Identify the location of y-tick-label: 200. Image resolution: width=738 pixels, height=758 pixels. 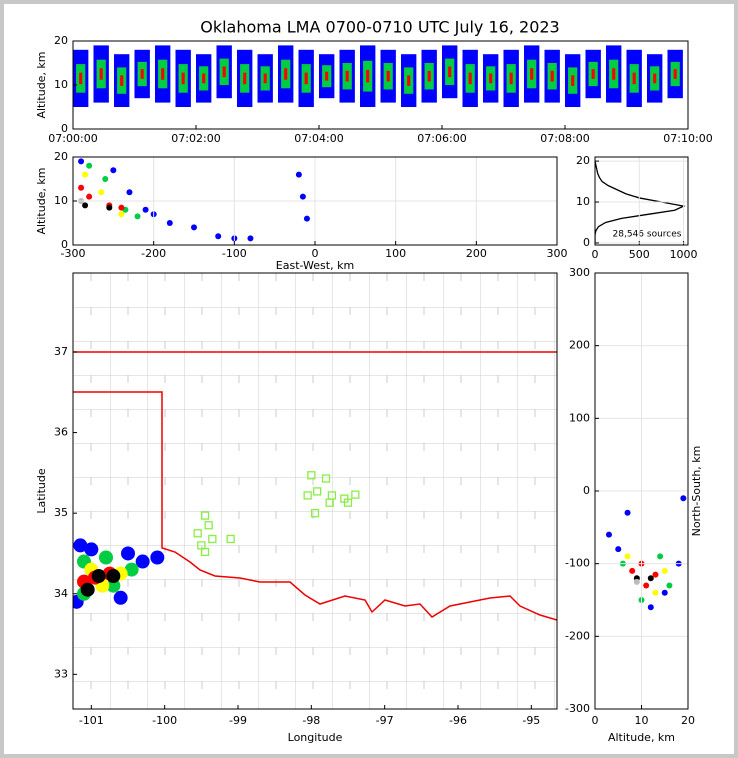
(579, 345).